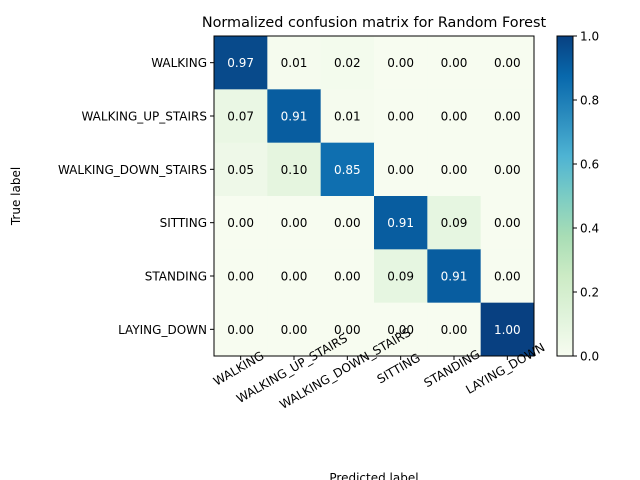 This screenshot has height=480, width=640. I want to click on colorbar-ticks: 0.0 0.2 0.4 0.6 0.8 1.0, so click(586, 197).